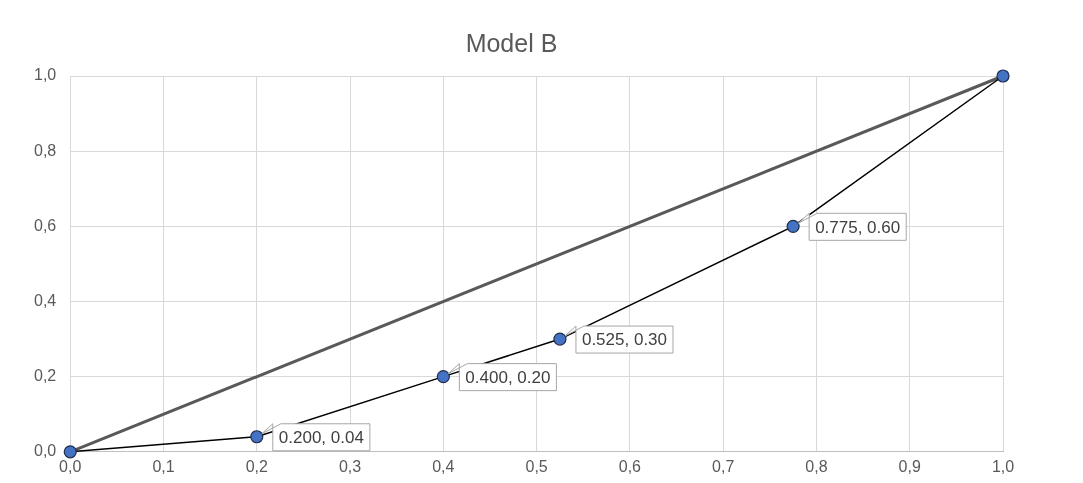  What do you see at coordinates (45, 376) in the screenshot?
I see `y-tick-label: 0,2` at bounding box center [45, 376].